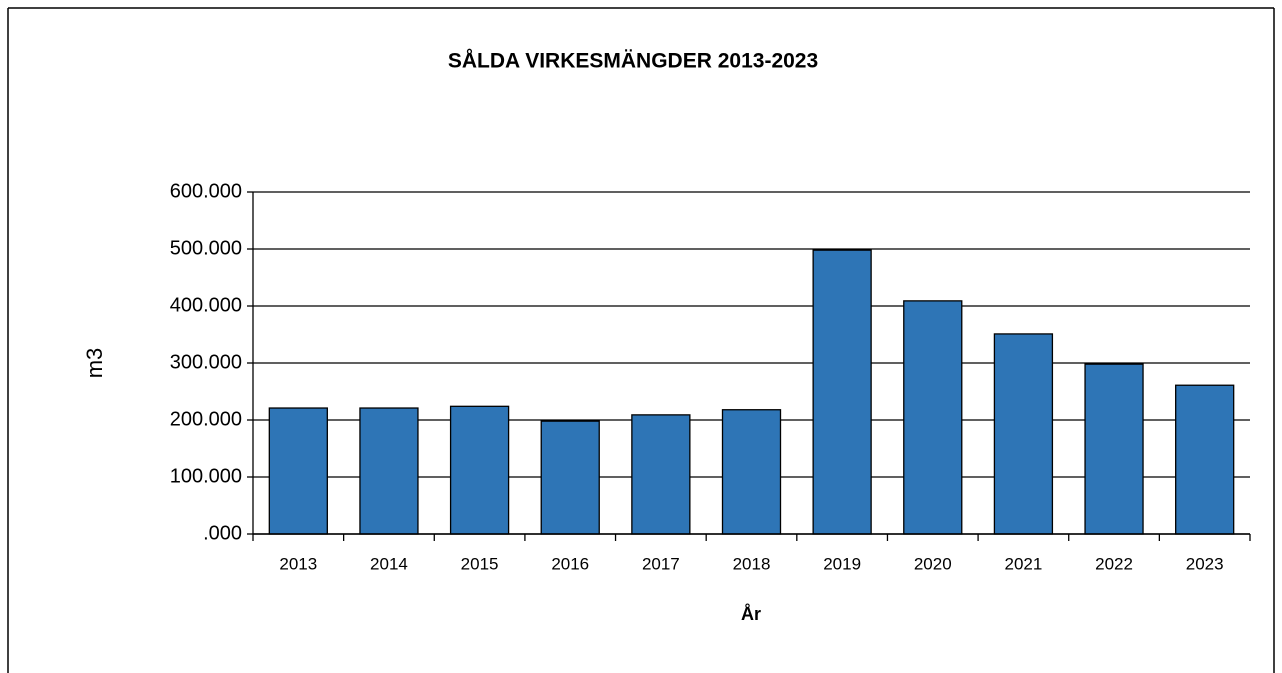 This screenshot has height=673, width=1282. I want to click on x-axis-label: År, so click(751, 614).